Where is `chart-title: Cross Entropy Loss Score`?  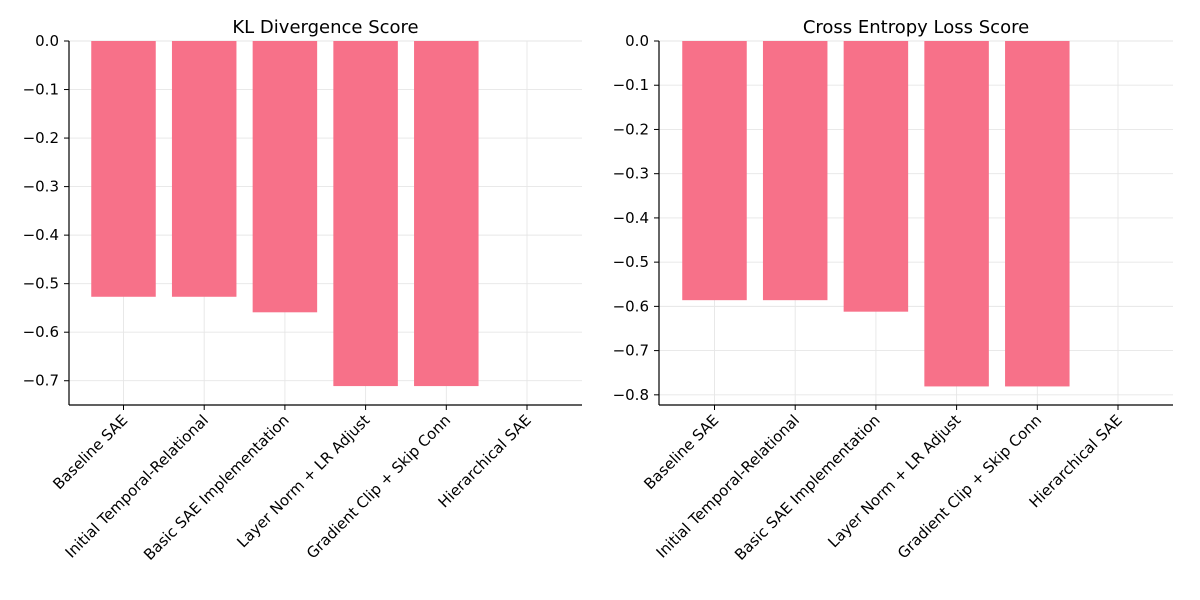
chart-title: Cross Entropy Loss Score is located at coordinates (916, 27).